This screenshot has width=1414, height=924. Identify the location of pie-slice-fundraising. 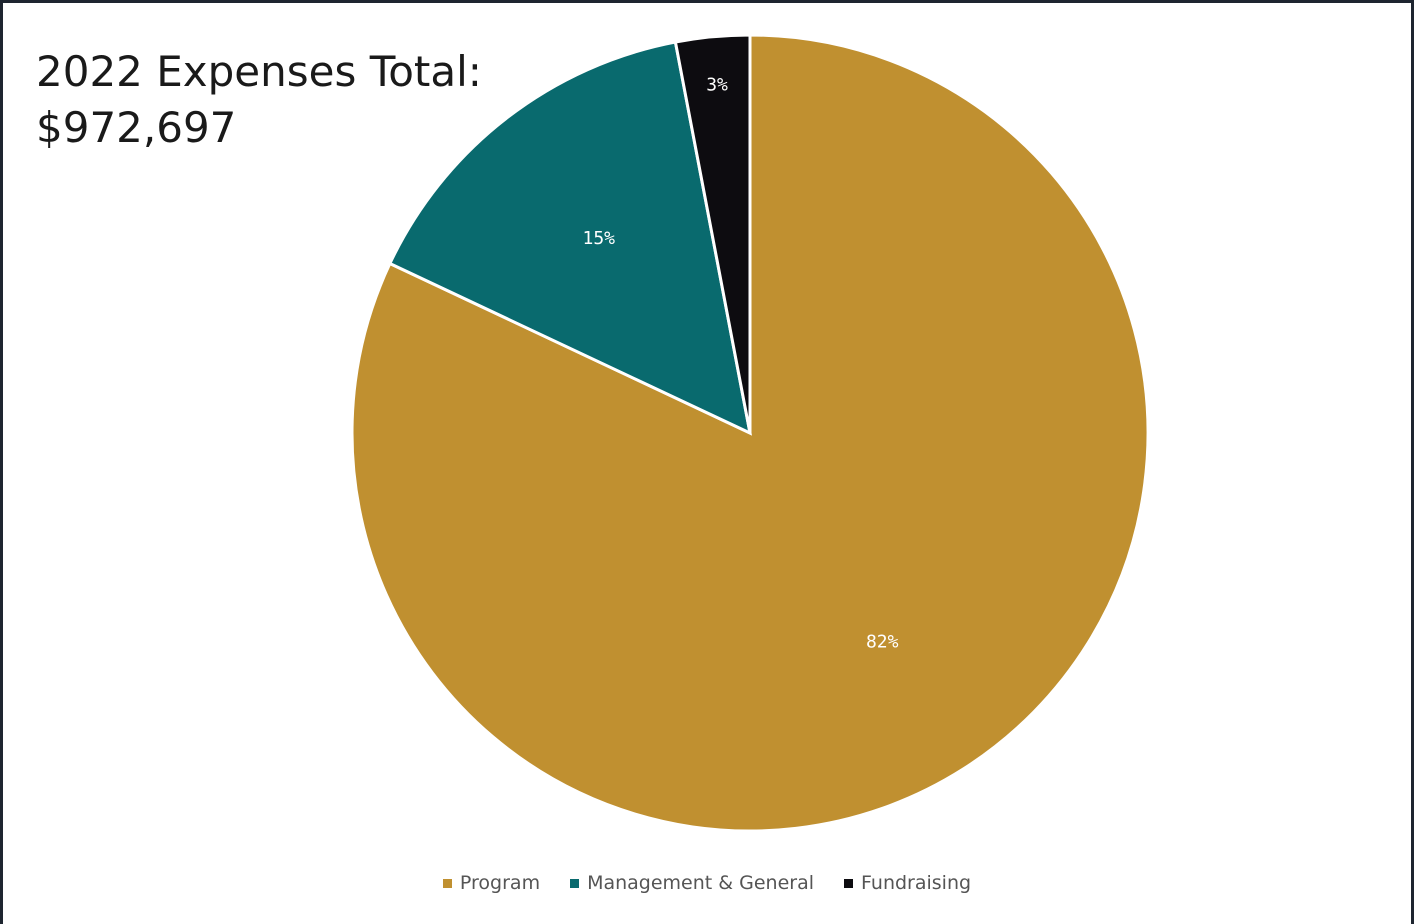
(712, 233).